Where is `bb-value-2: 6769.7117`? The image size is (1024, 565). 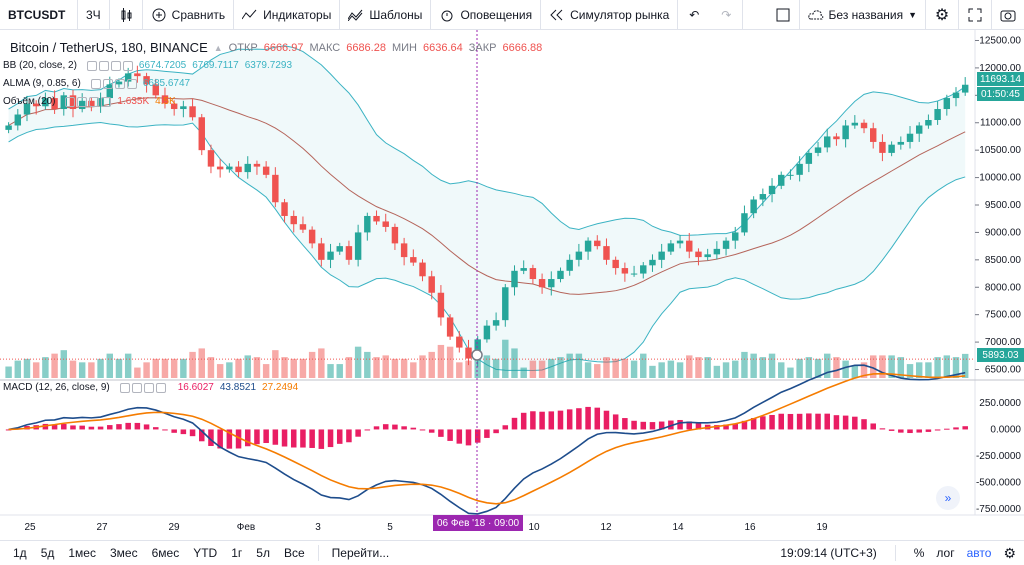 bb-value-2: 6769.7117 is located at coordinates (215, 65).